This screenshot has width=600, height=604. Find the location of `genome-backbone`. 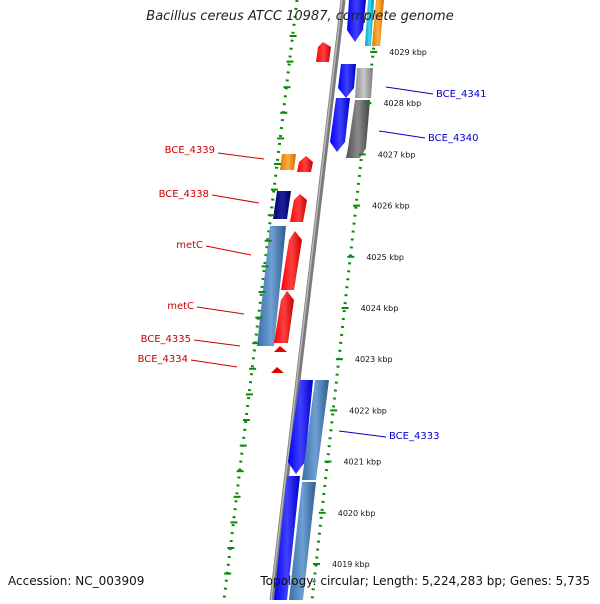

genome-backbone is located at coordinates (307, 300).